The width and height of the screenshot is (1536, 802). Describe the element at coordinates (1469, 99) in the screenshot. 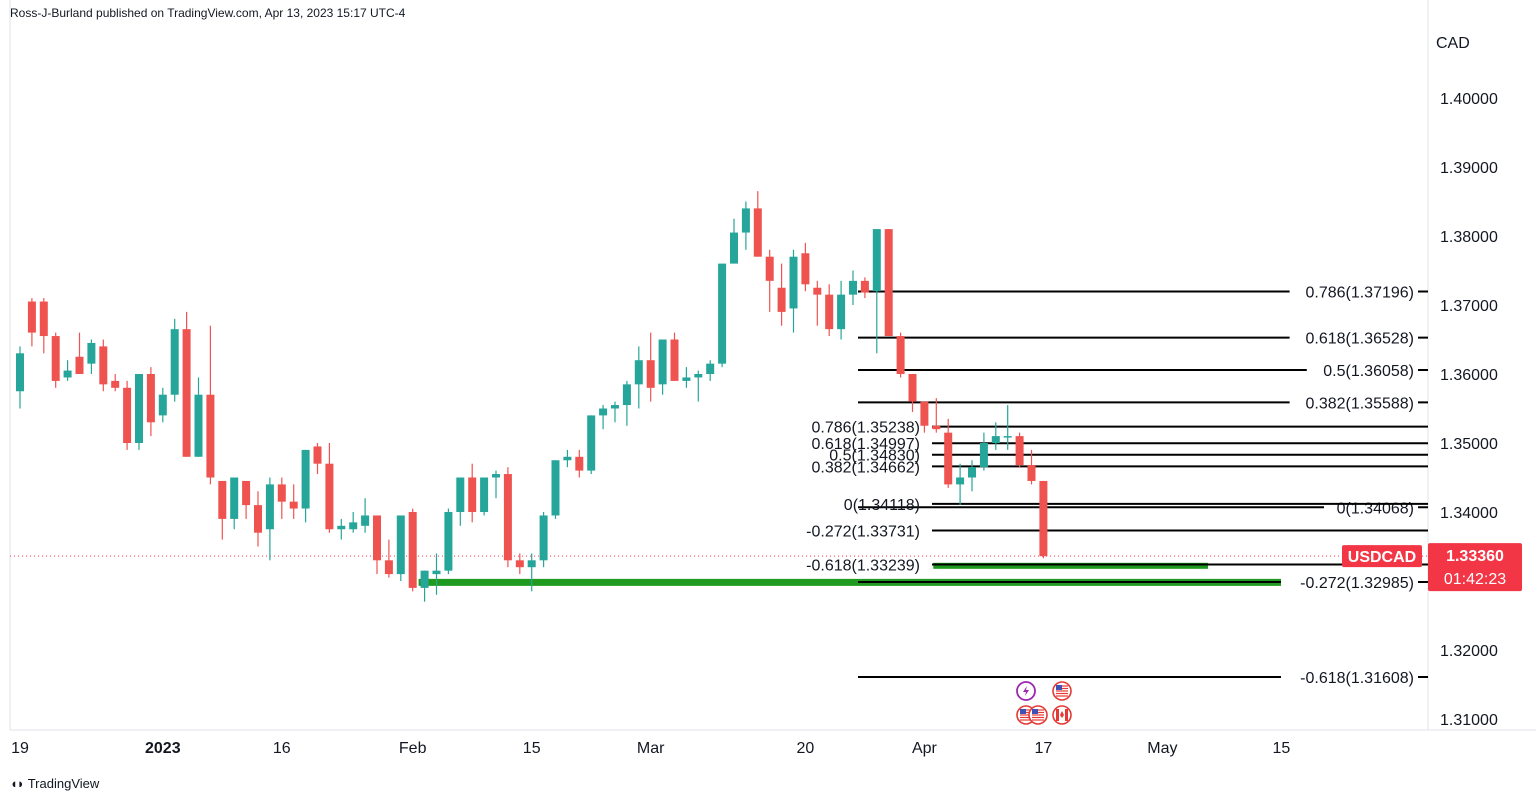

I see `y-tick-label: 1.40000` at that location.